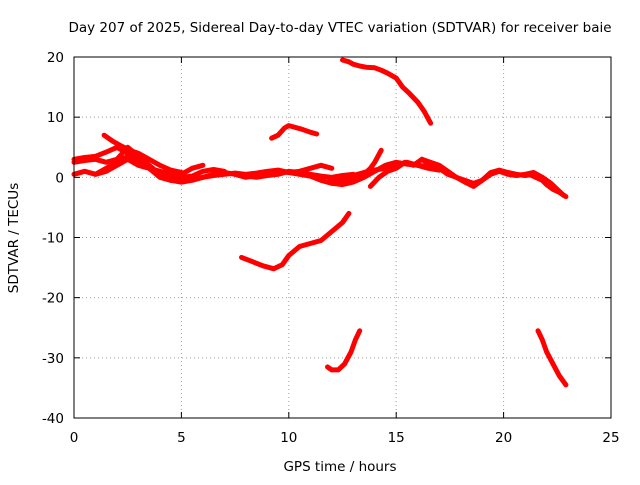 This screenshot has width=640, height=485. What do you see at coordinates (610, 438) in the screenshot?
I see `x-tick-label: 25` at bounding box center [610, 438].